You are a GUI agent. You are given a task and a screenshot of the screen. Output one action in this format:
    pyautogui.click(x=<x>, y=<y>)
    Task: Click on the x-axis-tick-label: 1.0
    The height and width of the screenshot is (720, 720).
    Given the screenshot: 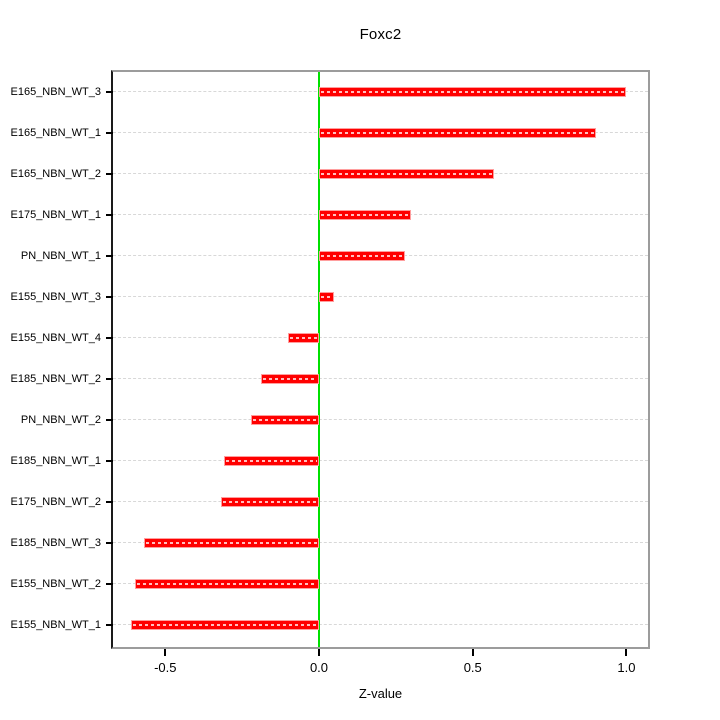 What is the action you would take?
    pyautogui.click(x=626, y=667)
    